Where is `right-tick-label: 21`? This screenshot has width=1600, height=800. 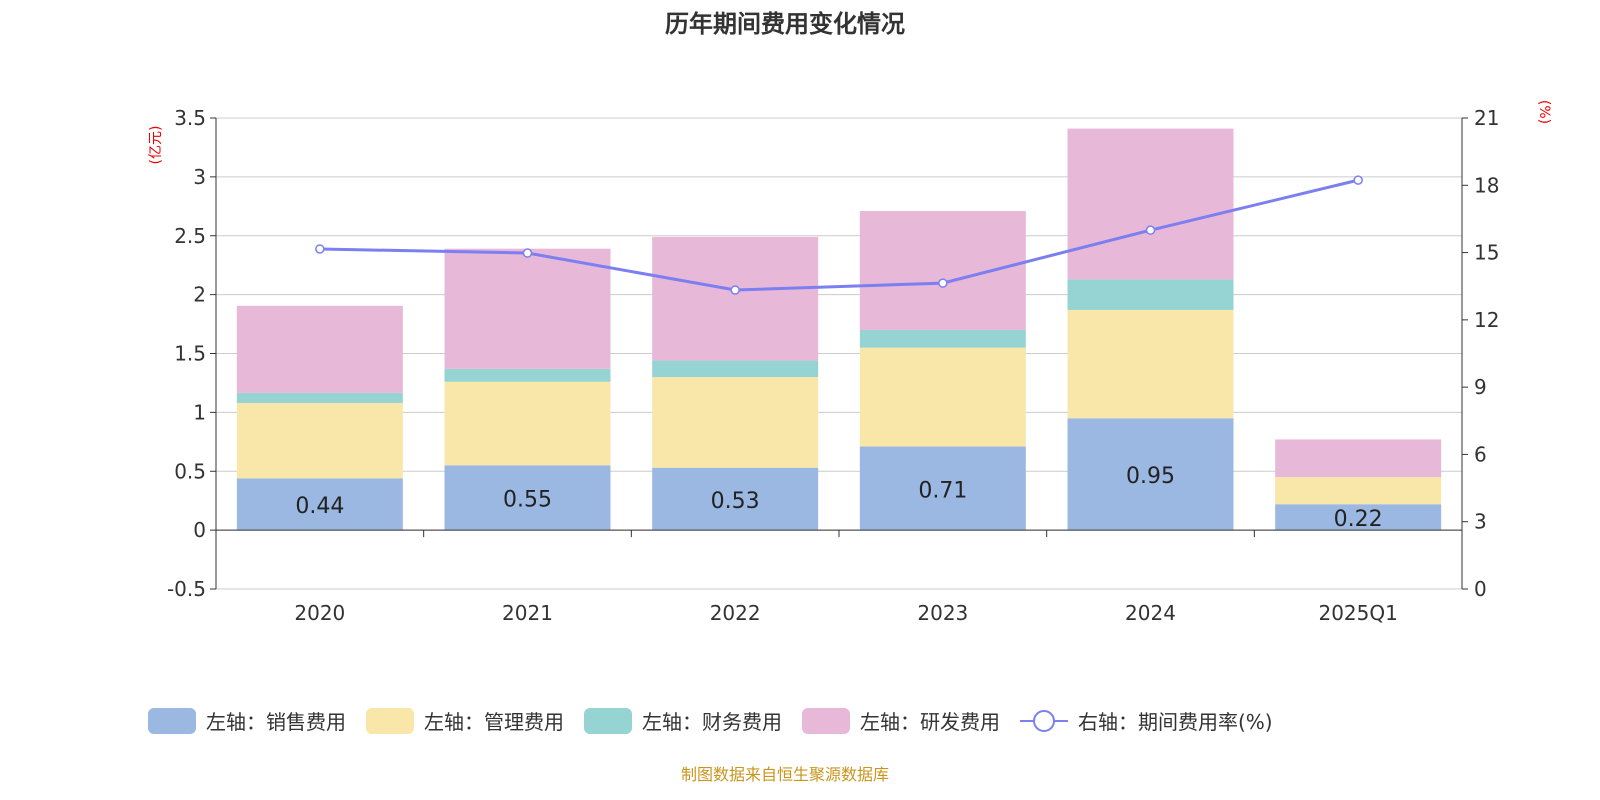 right-tick-label: 21 is located at coordinates (1486, 118).